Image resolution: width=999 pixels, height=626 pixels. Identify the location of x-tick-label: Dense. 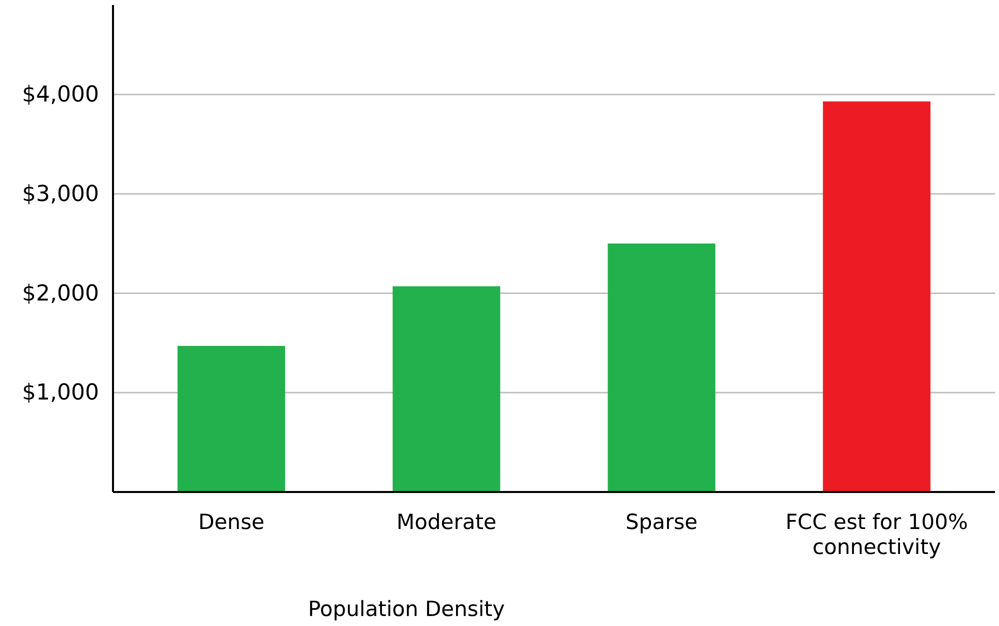
(231, 522).